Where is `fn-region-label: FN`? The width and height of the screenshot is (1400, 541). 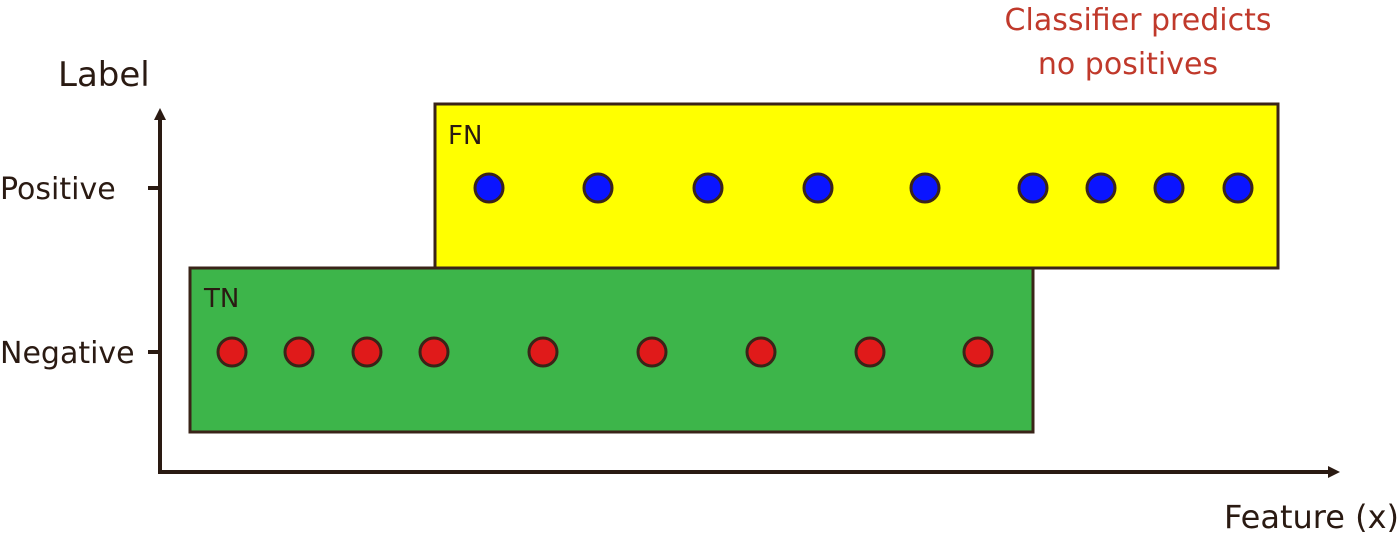 fn-region-label: FN is located at coordinates (465, 136).